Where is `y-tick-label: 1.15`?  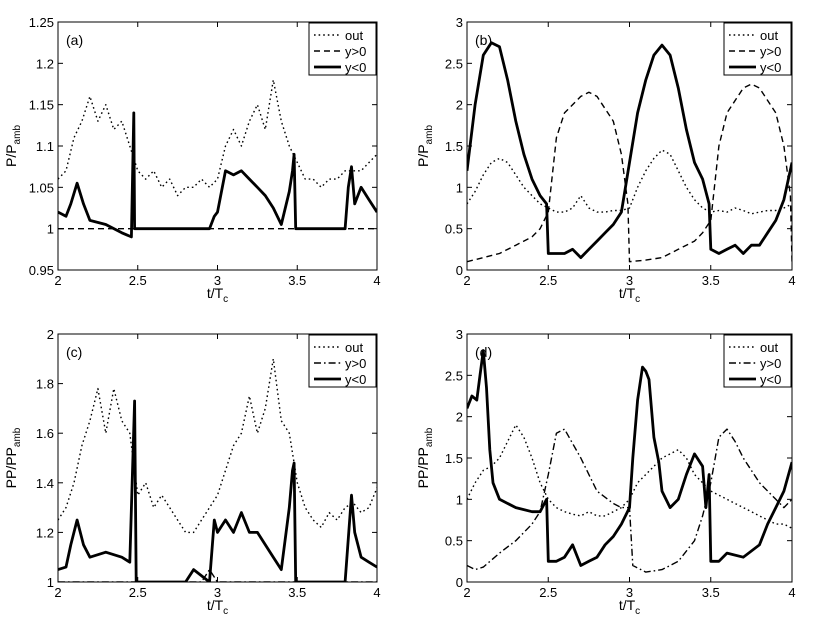 y-tick-label: 1.15 is located at coordinates (41, 105).